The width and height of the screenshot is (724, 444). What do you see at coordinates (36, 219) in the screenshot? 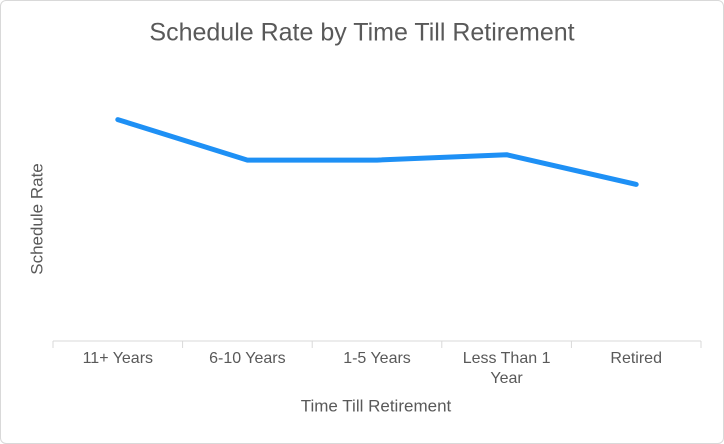
I see `y-axis-title: Schedule Rate` at bounding box center [36, 219].